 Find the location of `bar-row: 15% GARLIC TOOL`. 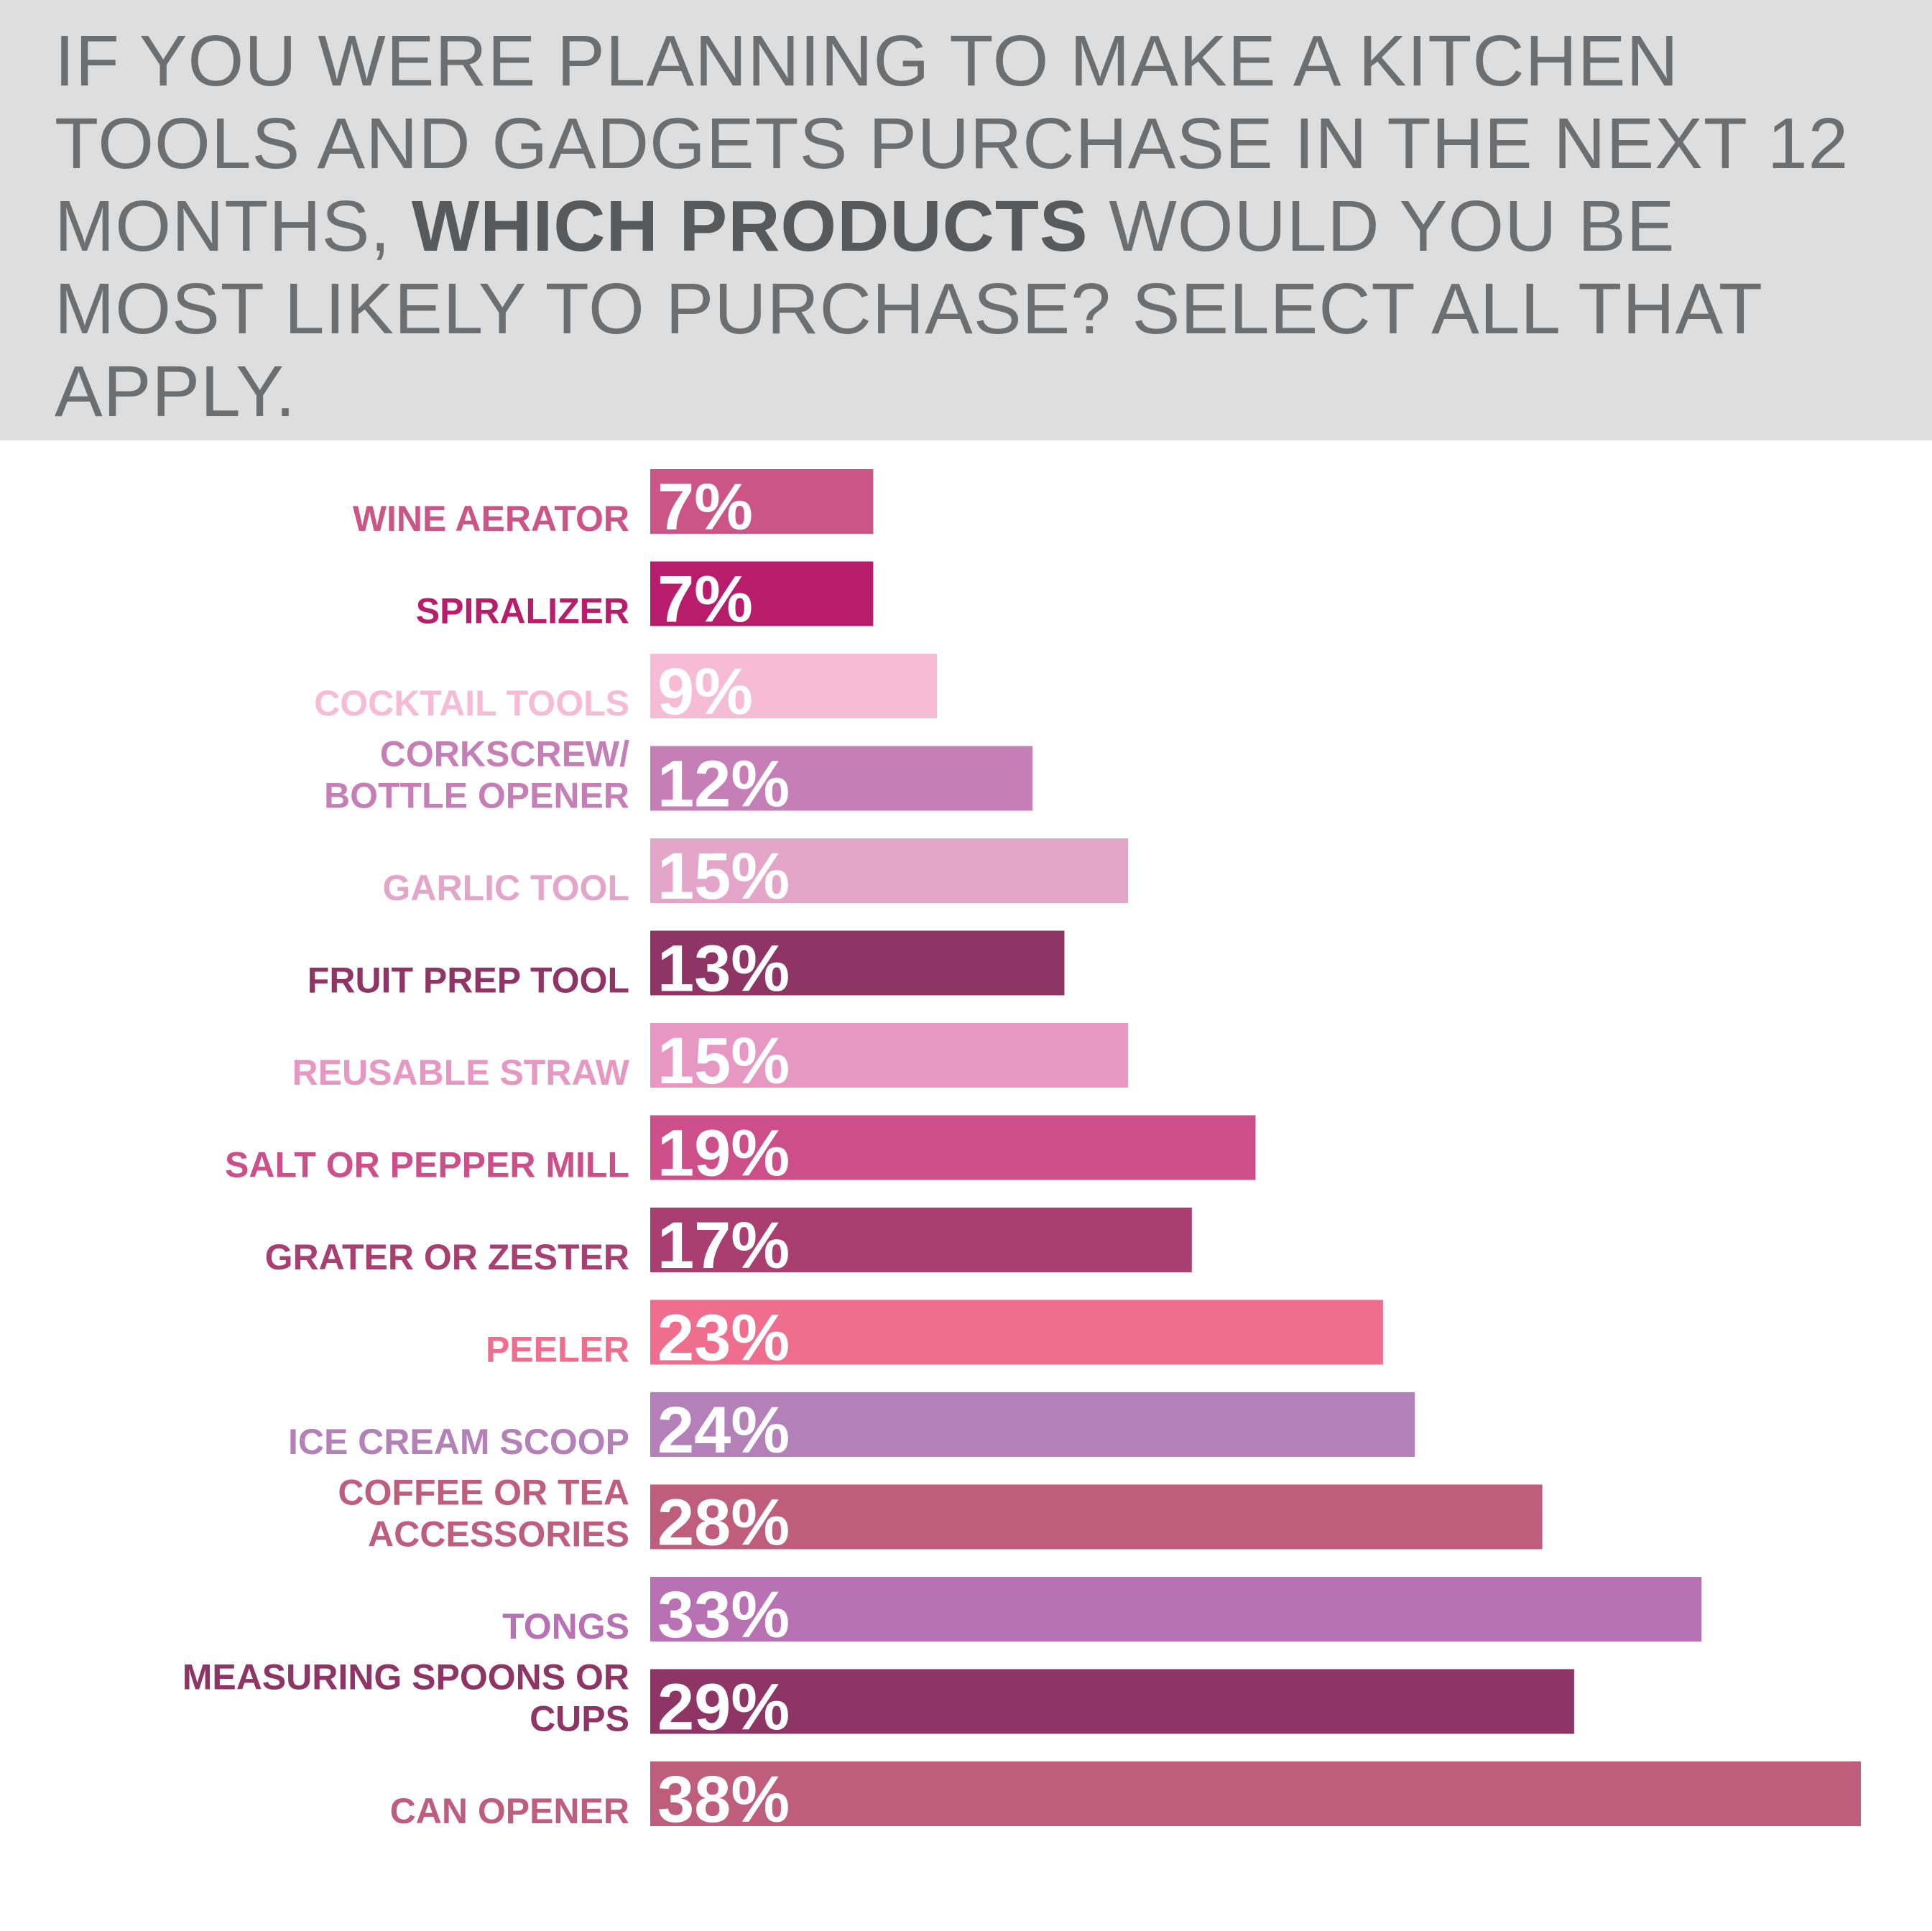

bar-row: 15% GARLIC TOOL is located at coordinates (755, 875).